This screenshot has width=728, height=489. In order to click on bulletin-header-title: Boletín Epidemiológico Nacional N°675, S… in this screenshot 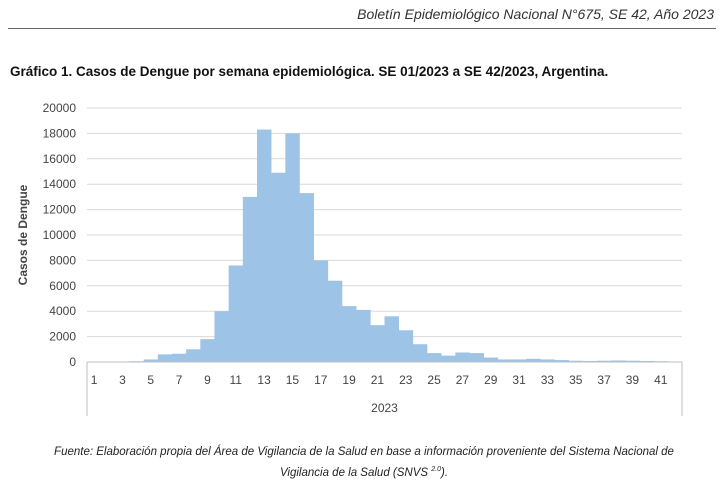, I will do `click(535, 14)`.